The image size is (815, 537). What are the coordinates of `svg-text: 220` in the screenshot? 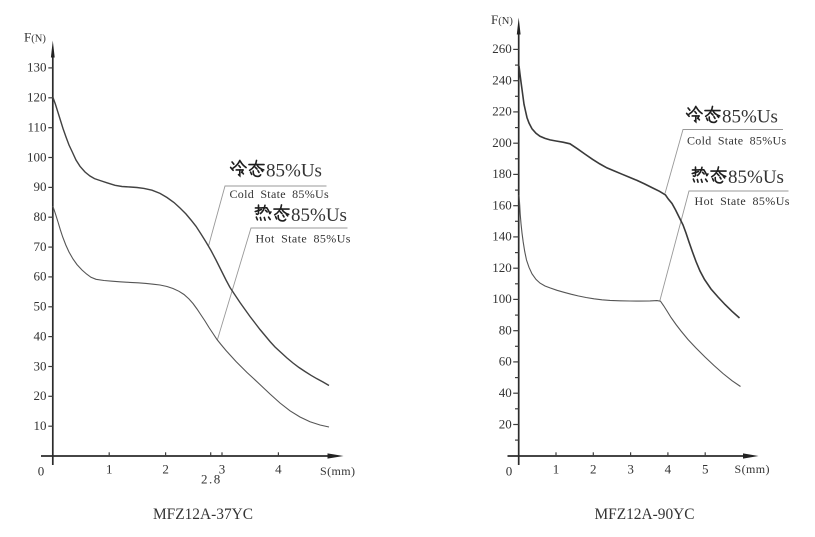 It's located at (502, 111).